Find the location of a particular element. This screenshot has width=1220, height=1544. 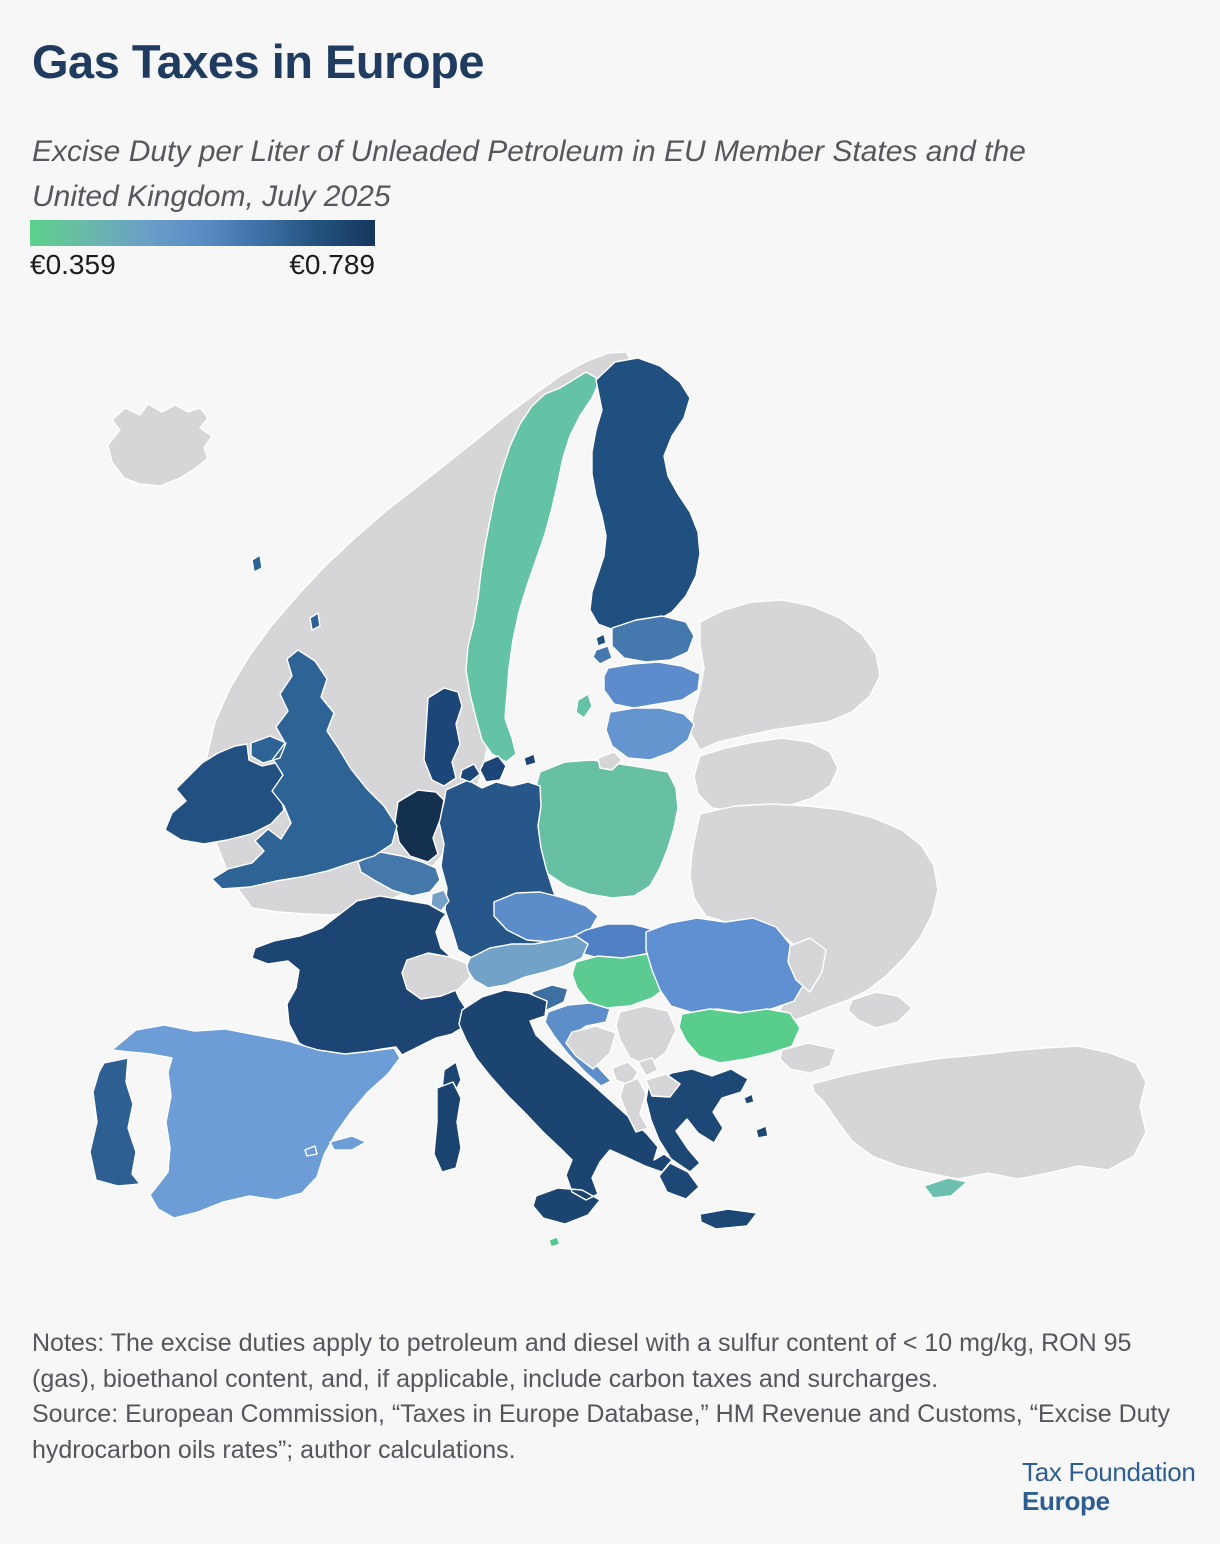

country-finland is located at coordinates (645, 502).